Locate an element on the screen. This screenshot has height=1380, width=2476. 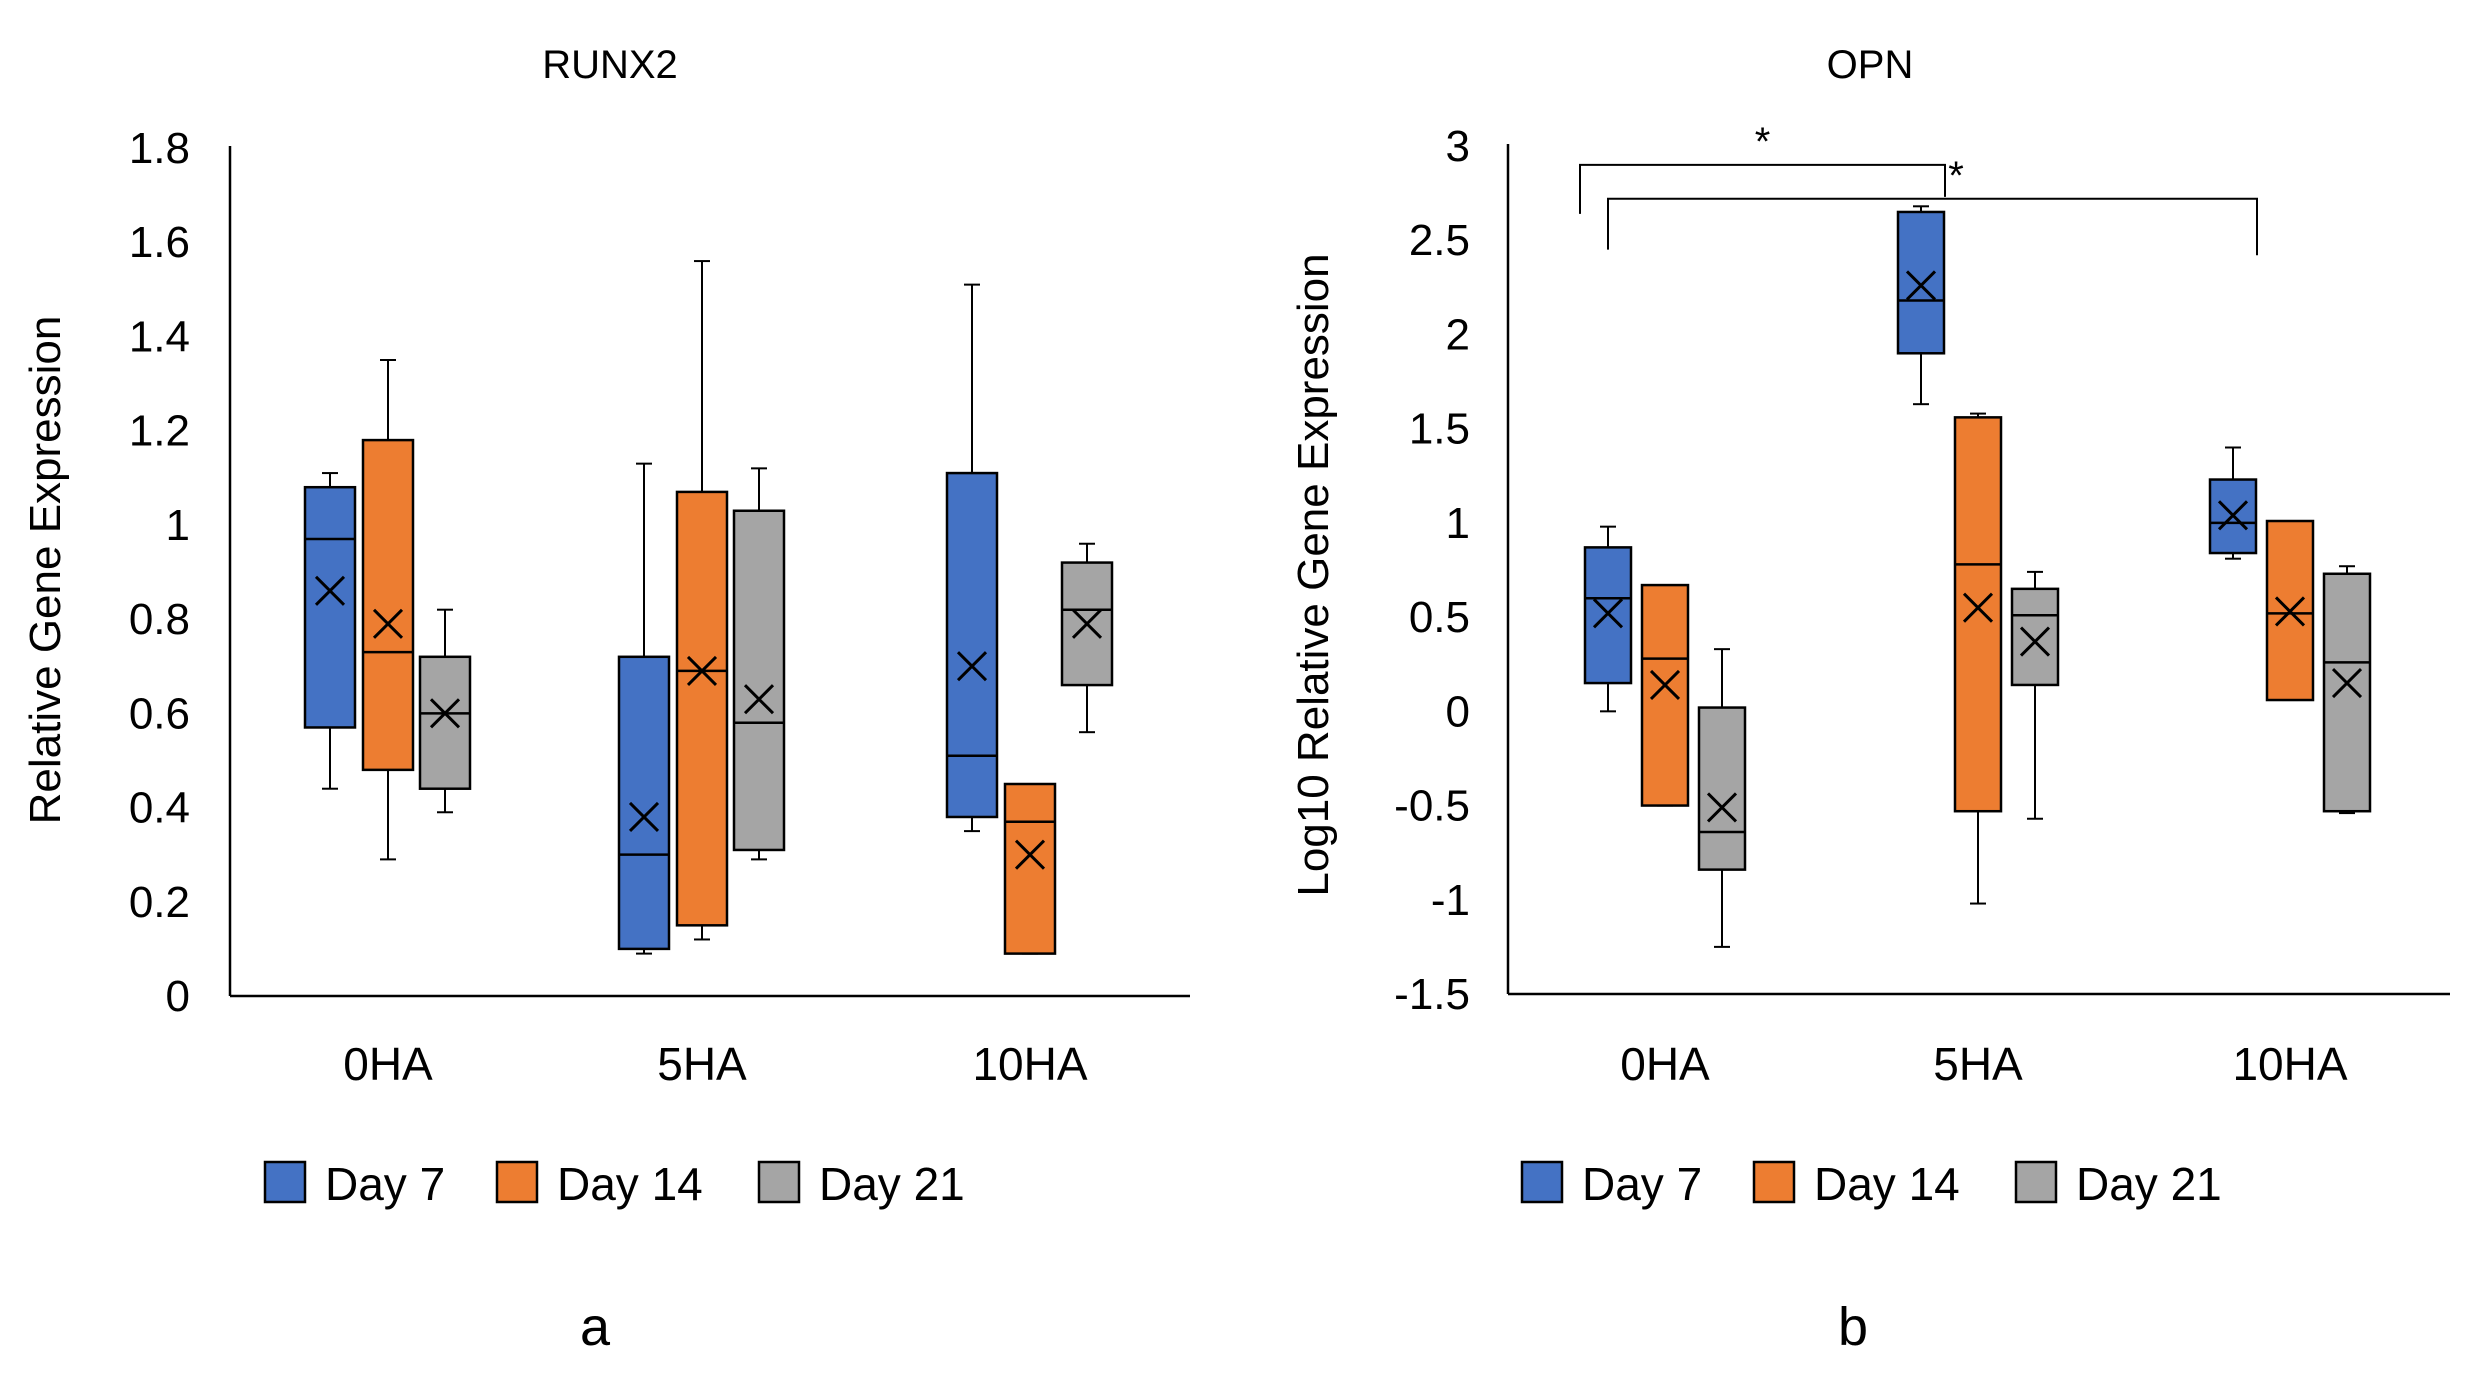
y-axis-label: Relative Gene Expression is located at coordinates (45, 570).